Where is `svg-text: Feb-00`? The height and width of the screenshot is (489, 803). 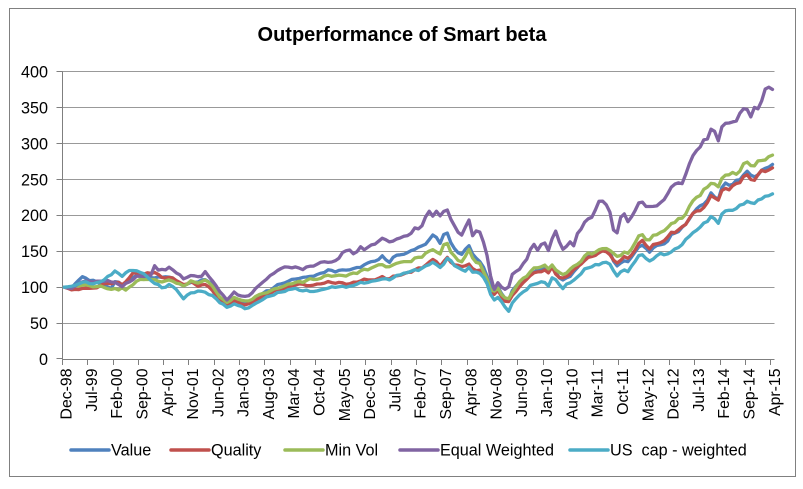 svg-text: Feb-00 is located at coordinates (117, 393).